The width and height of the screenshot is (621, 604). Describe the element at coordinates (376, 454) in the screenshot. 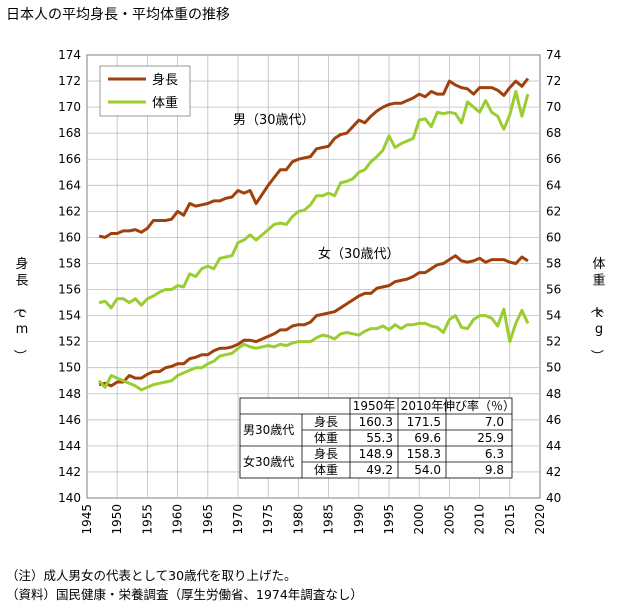

I see `table-value-cell: 148.9` at that location.